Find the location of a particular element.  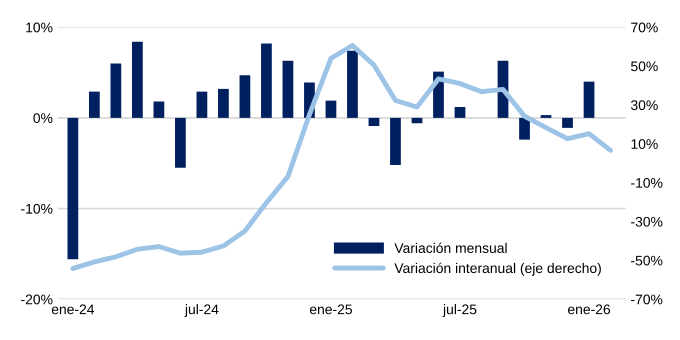

x-tick-label: ene-25 is located at coordinates (331, 309).